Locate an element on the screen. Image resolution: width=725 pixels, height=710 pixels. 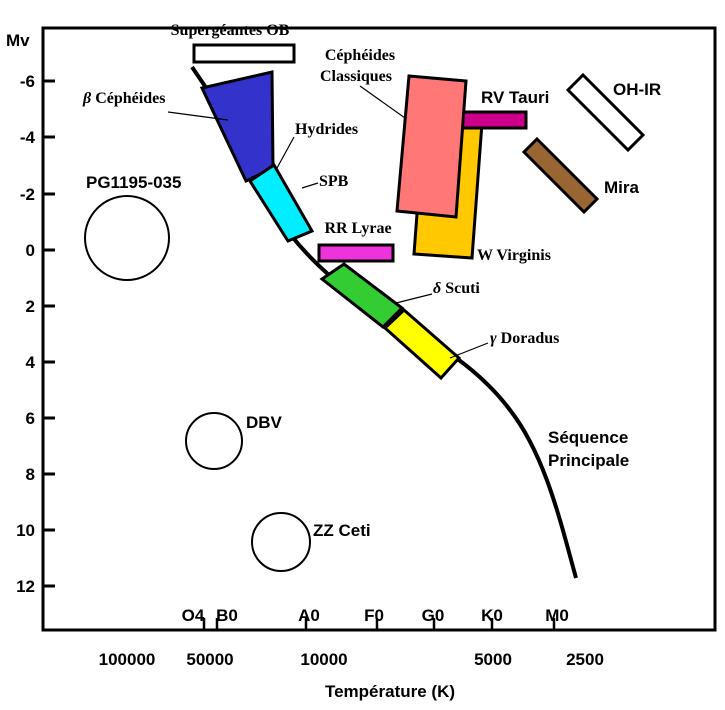
spectral-label: M0 is located at coordinates (557, 615).